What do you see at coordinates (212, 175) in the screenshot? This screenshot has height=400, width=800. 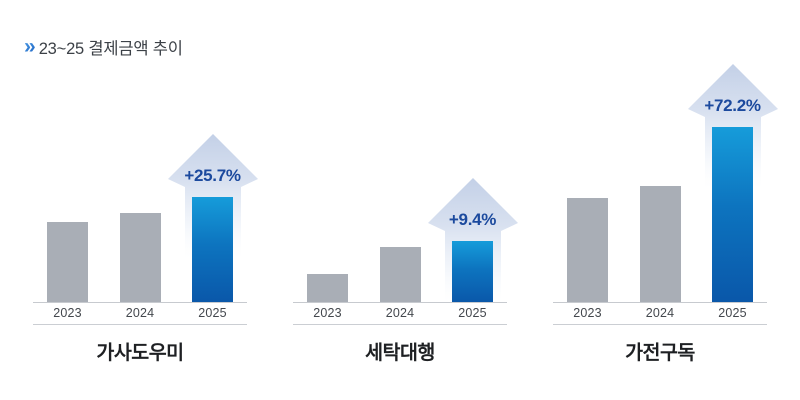 I see `growth-badge: +25.7%` at bounding box center [212, 175].